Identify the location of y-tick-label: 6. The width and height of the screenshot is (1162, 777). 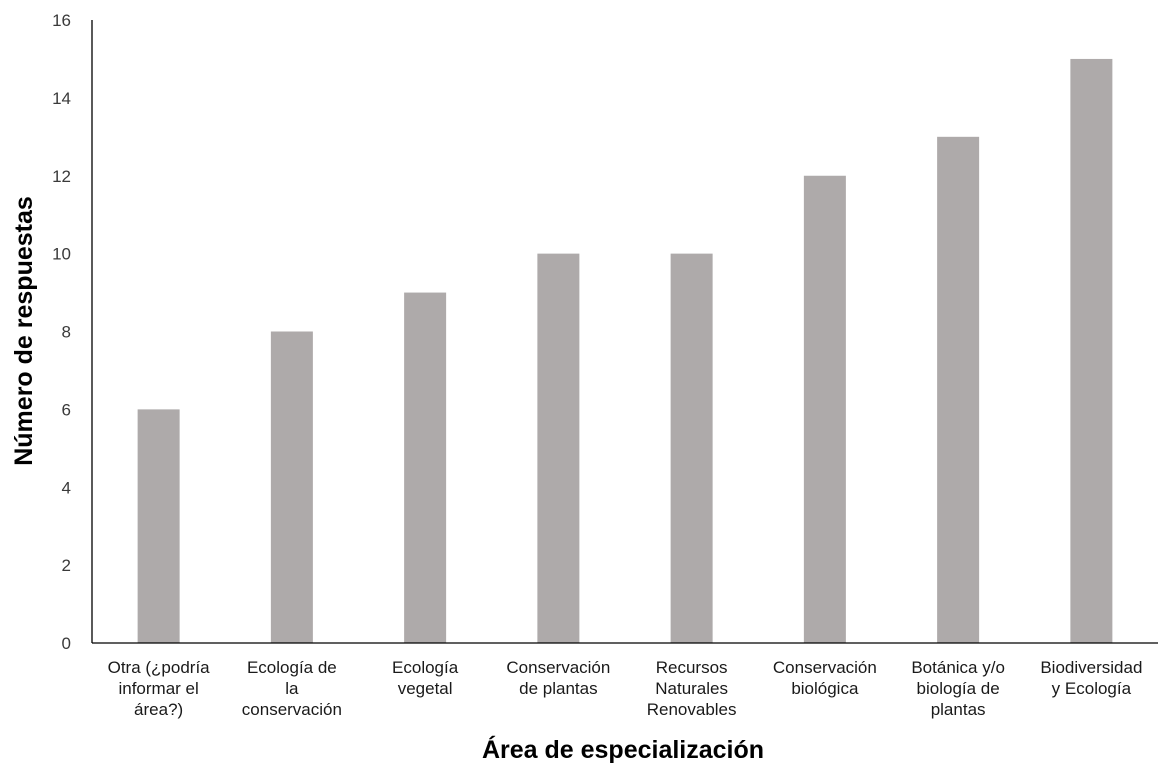
(66, 409).